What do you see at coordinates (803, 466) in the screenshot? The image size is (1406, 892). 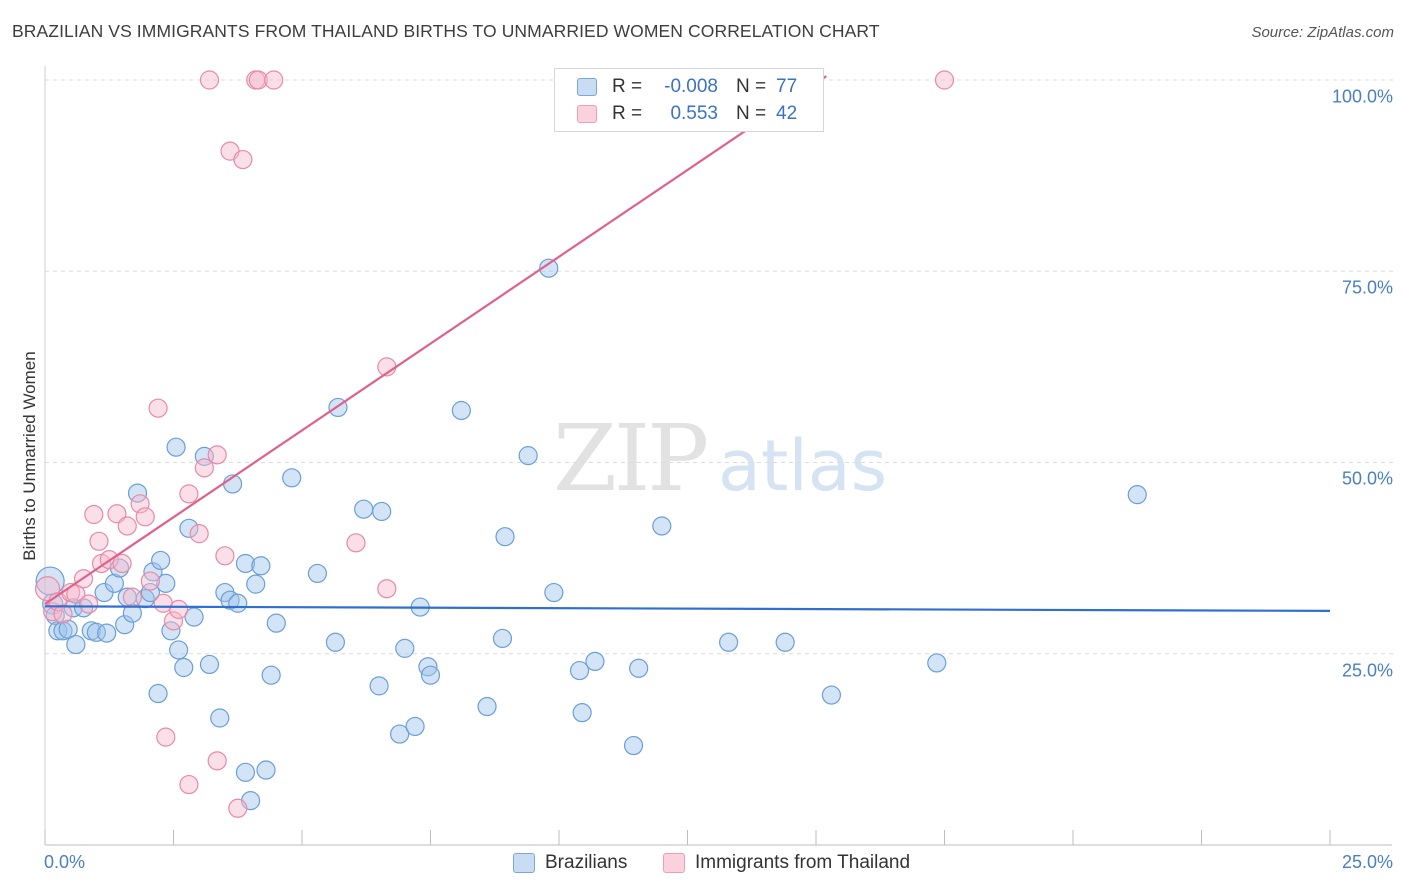 I see `watermark-atlas: atlas` at bounding box center [803, 466].